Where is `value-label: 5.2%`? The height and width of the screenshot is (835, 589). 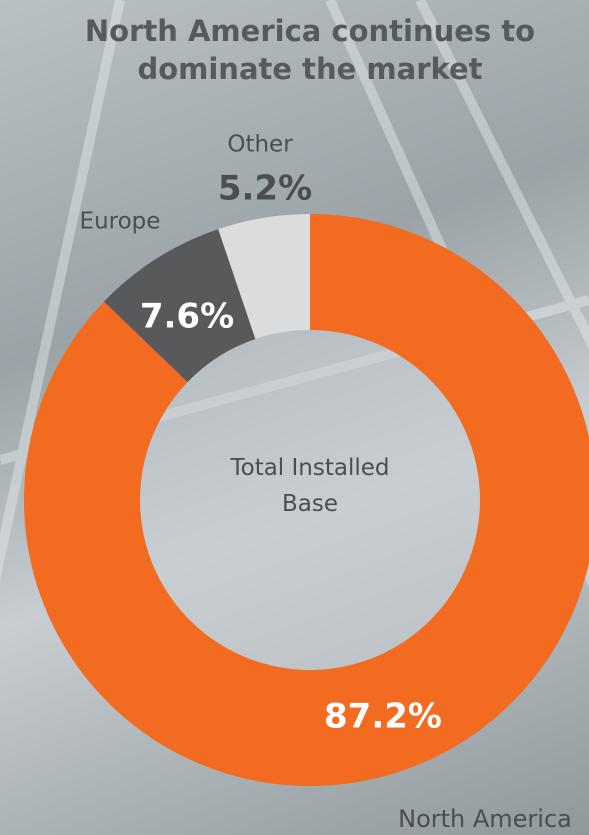
value-label: 5.2% is located at coordinates (265, 189).